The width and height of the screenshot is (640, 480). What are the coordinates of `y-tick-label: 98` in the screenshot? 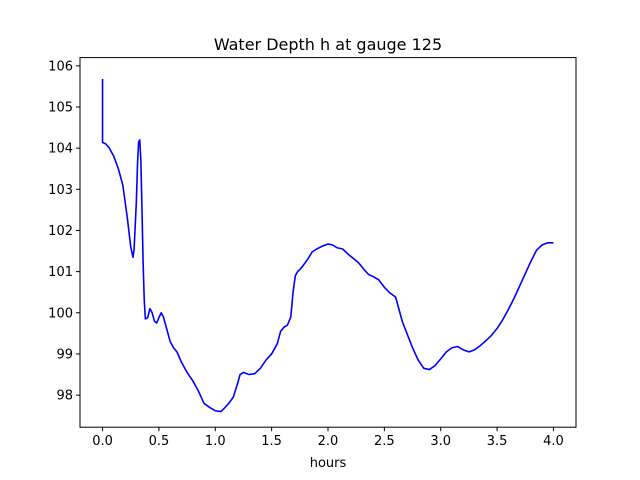 It's located at (64, 396).